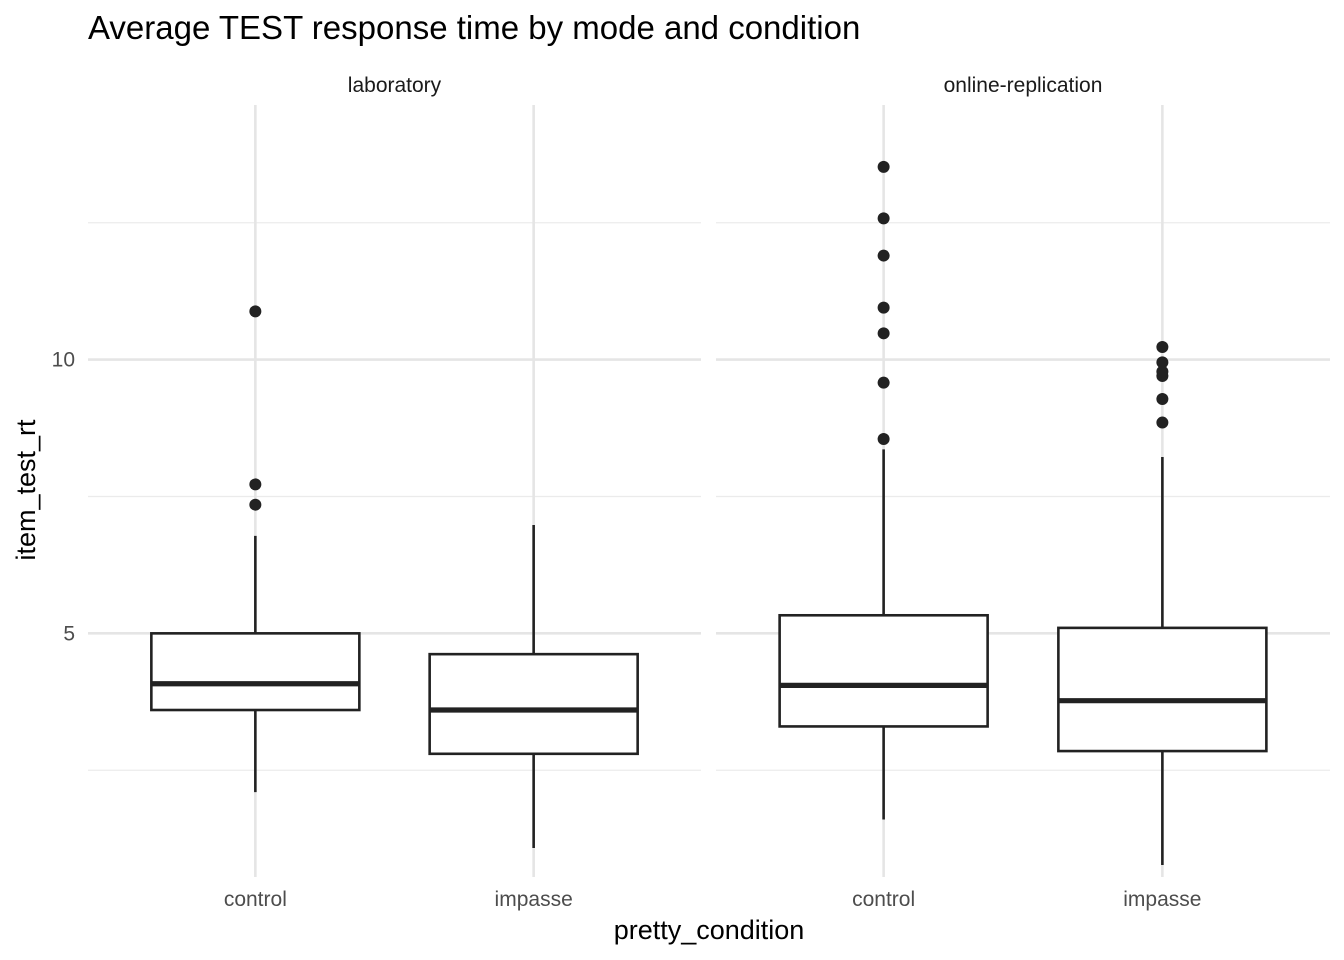  What do you see at coordinates (63, 360) in the screenshot?
I see `y-tick-label: 10` at bounding box center [63, 360].